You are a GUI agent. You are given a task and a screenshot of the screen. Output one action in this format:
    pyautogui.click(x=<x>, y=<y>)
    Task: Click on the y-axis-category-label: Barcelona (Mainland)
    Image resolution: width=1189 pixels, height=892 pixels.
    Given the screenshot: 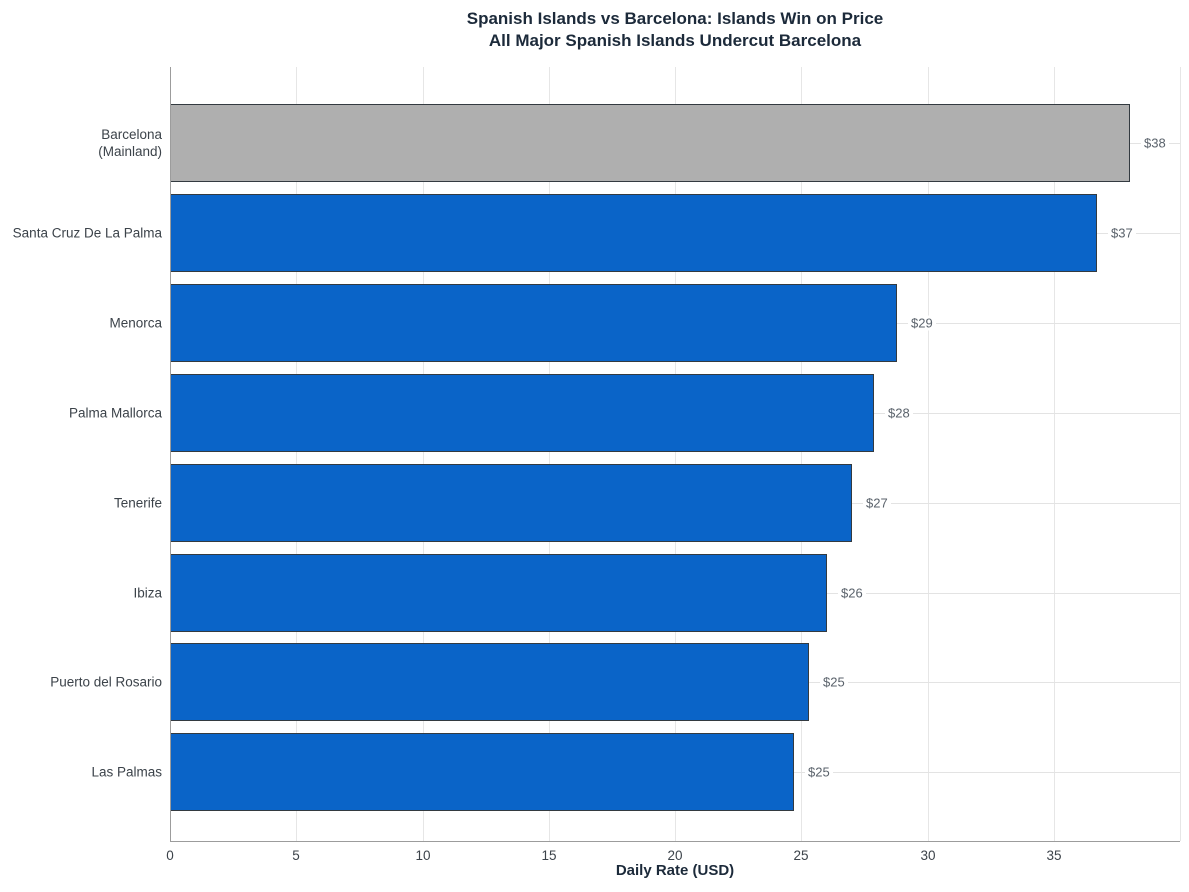 What is the action you would take?
    pyautogui.click(x=130, y=143)
    